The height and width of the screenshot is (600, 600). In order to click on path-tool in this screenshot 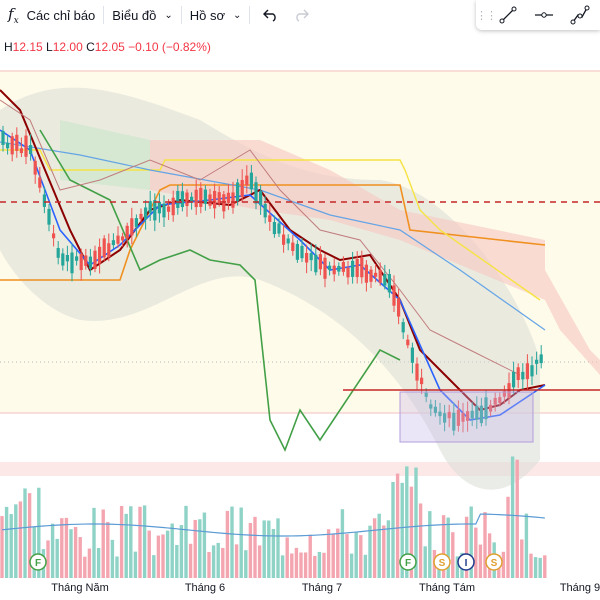, I will do `click(580, 15)`.